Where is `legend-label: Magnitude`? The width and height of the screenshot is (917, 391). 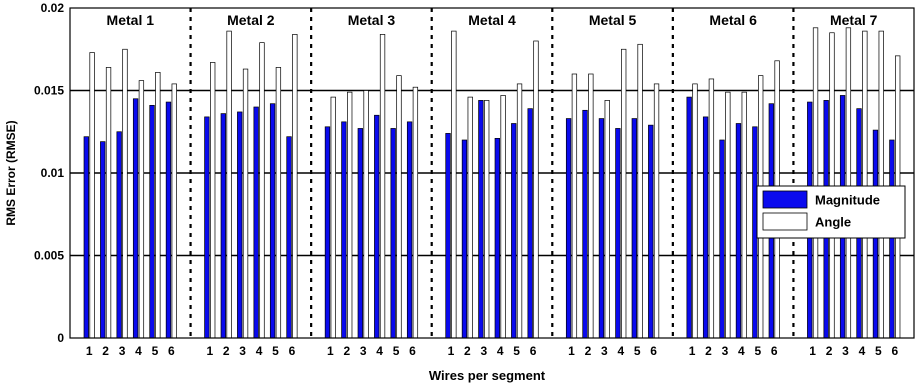 legend-label: Magnitude is located at coordinates (847, 200).